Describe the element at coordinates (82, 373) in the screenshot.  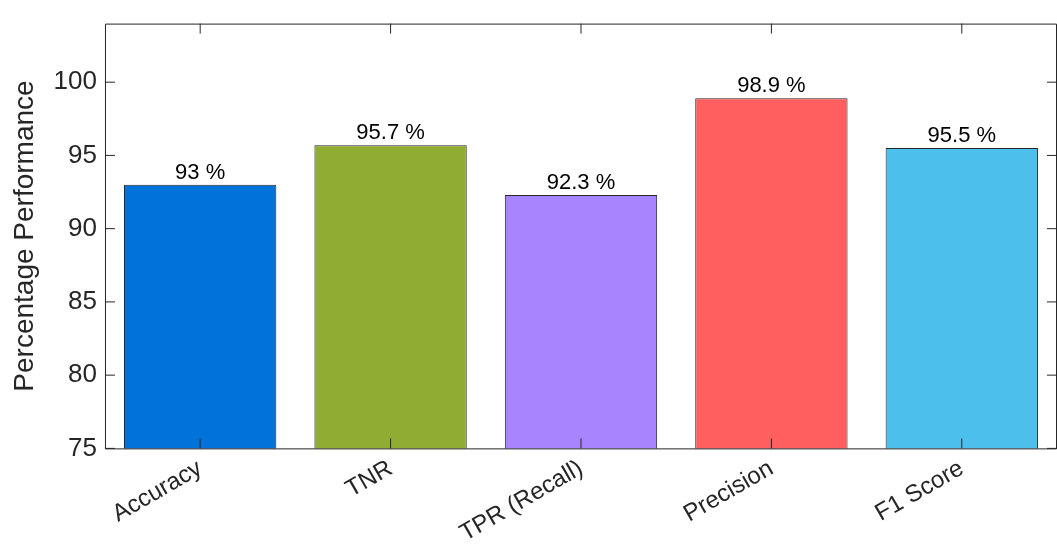
I see `y-tick-label: 80` at that location.